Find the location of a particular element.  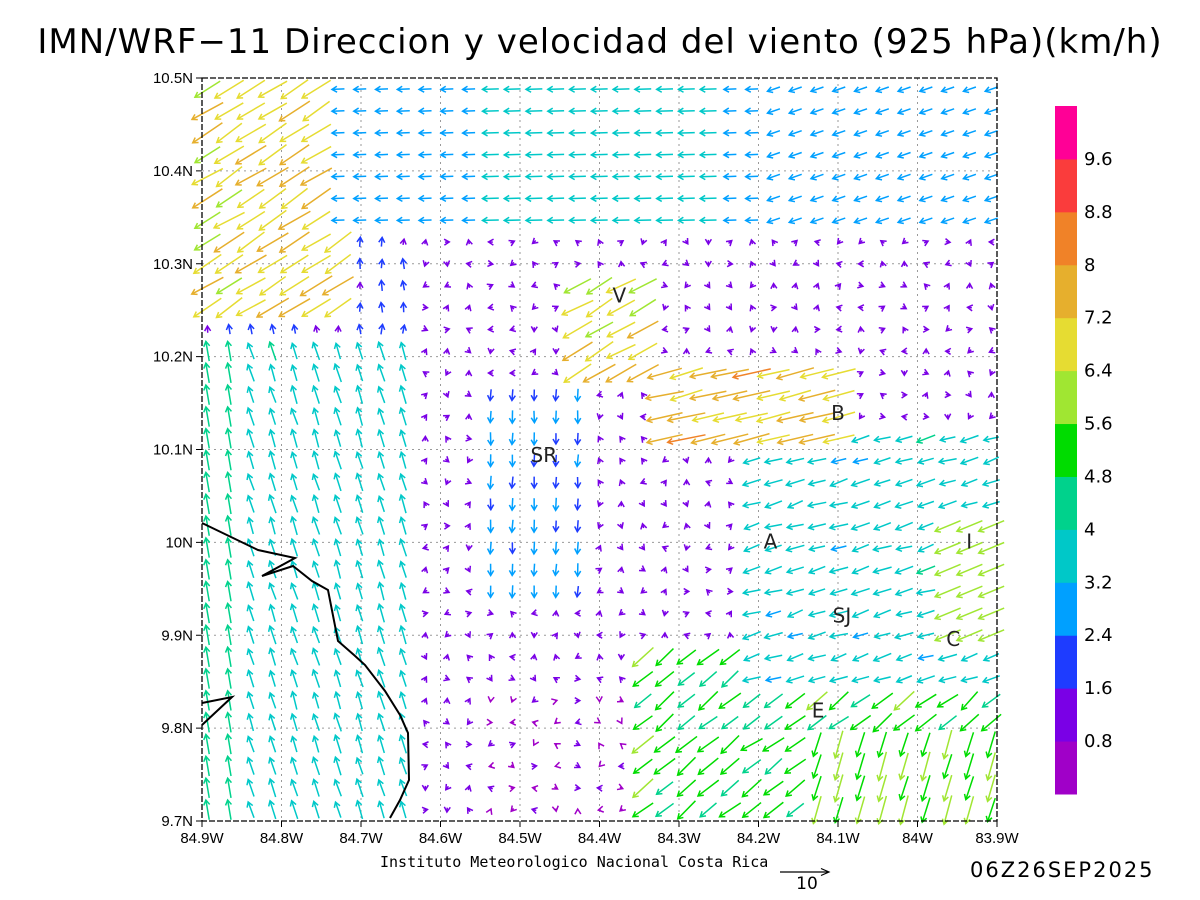

x-tick-label: 84.2W is located at coordinates (759, 838).